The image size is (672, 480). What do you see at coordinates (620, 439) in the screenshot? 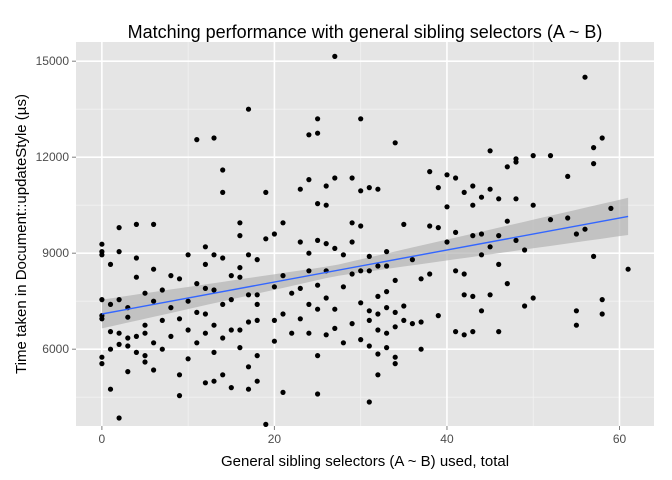
I see `x-tick-label: 60` at bounding box center [620, 439].